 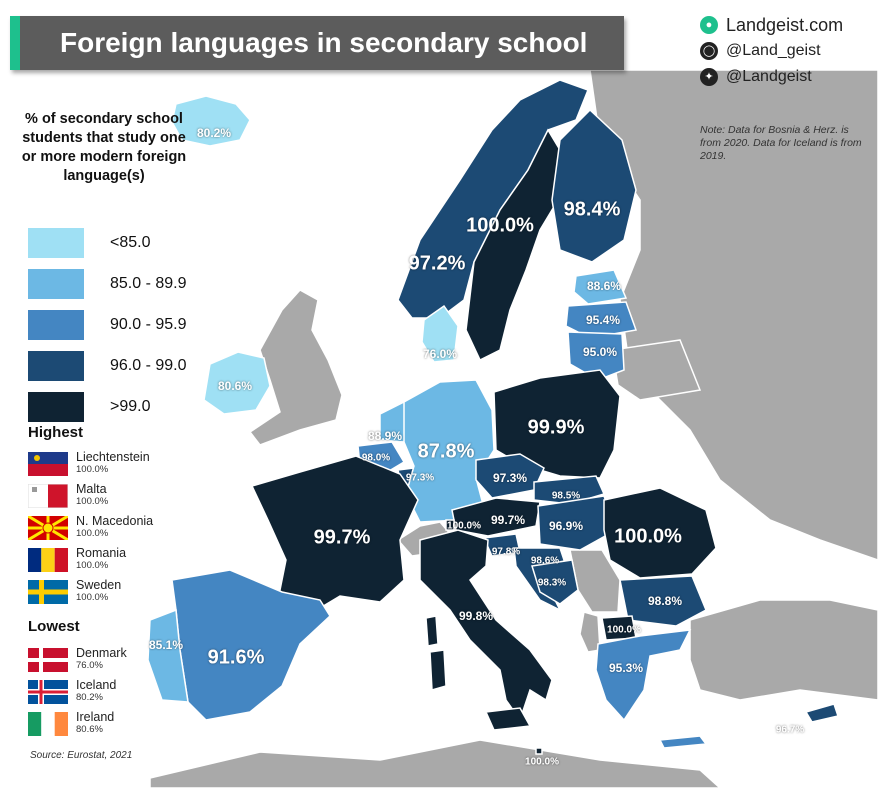 What do you see at coordinates (148, 324) in the screenshot?
I see `legend-label: 90.0 - 95.9` at bounding box center [148, 324].